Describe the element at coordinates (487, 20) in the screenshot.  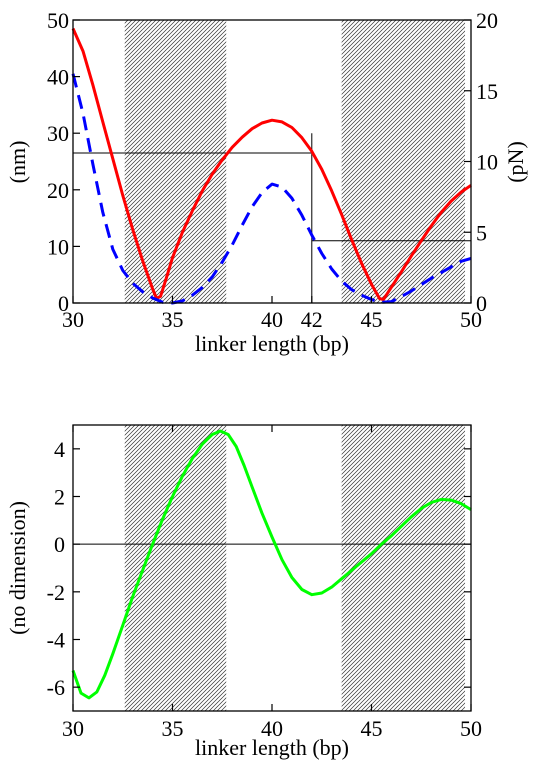
I see `top-y-tick-label-right: 20` at that location.